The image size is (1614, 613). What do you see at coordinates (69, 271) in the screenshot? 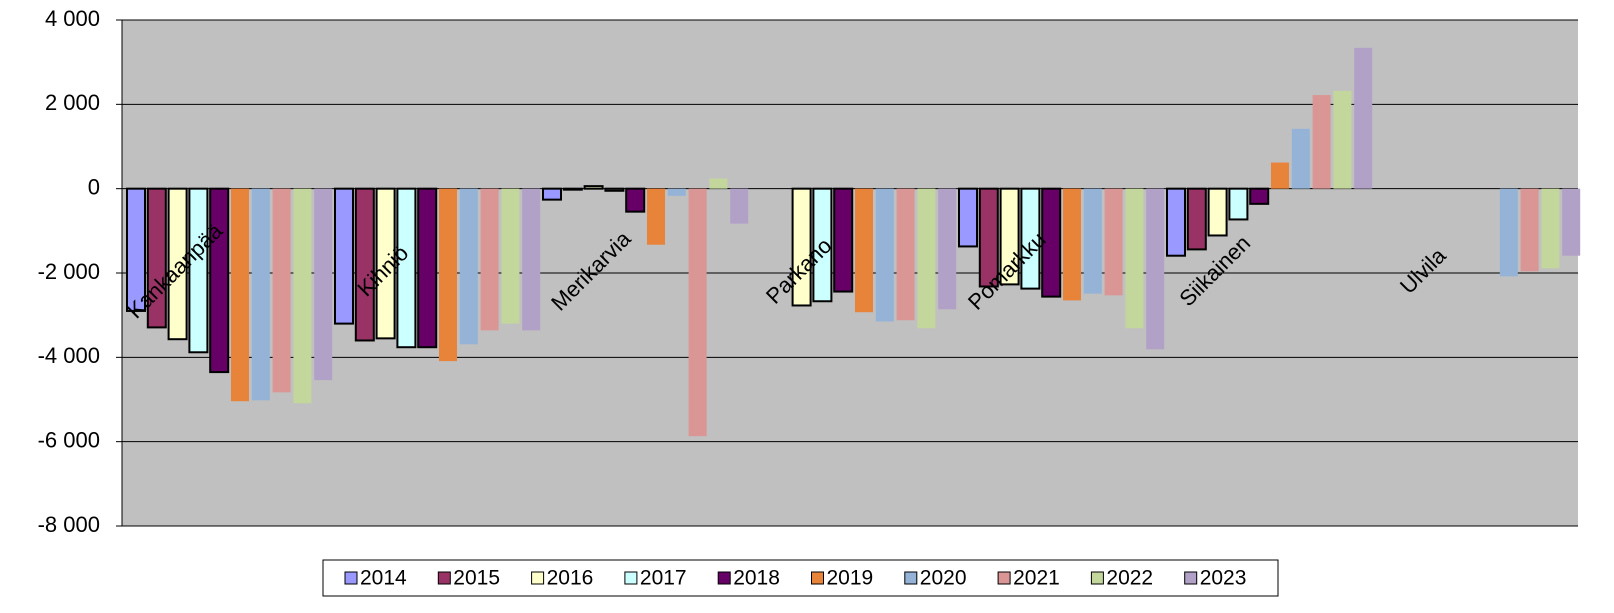
I see `y-tick-label: -2 000` at bounding box center [69, 271].